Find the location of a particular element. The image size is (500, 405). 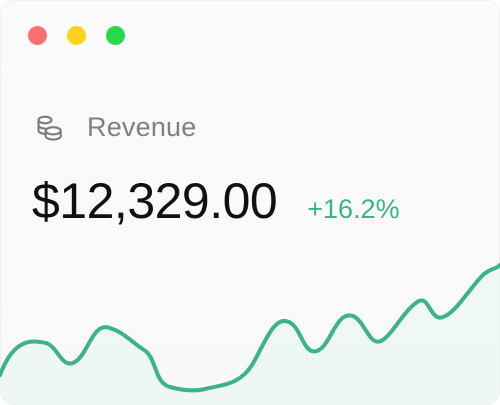

close-window-button is located at coordinates (37, 35).